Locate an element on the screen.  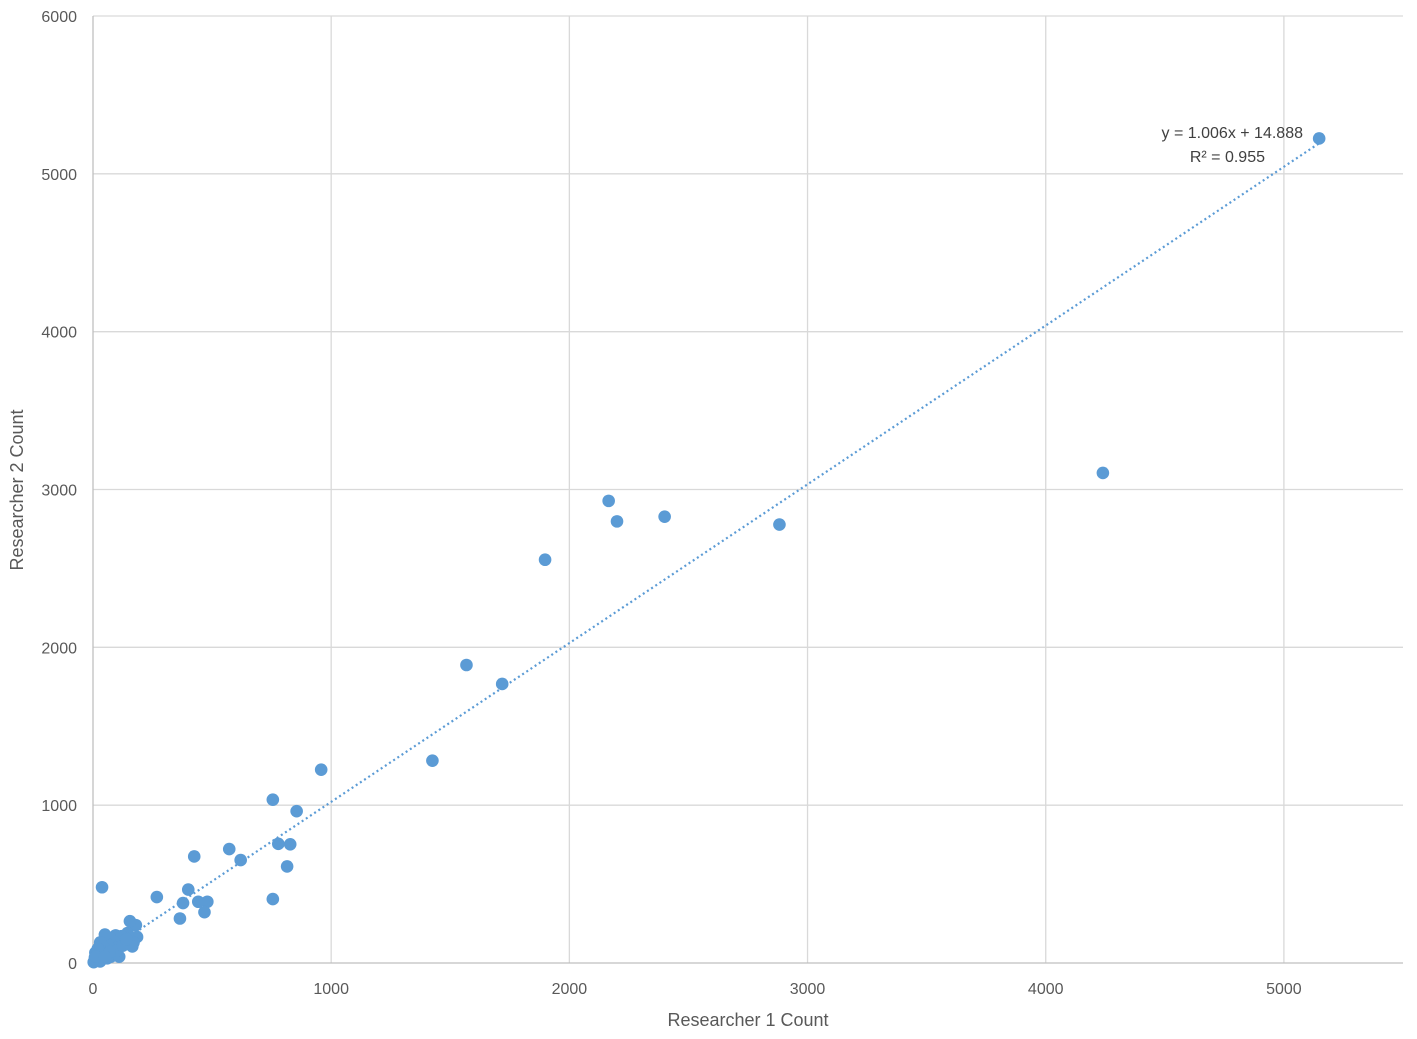
x-tick-label: 0 is located at coordinates (93, 989).